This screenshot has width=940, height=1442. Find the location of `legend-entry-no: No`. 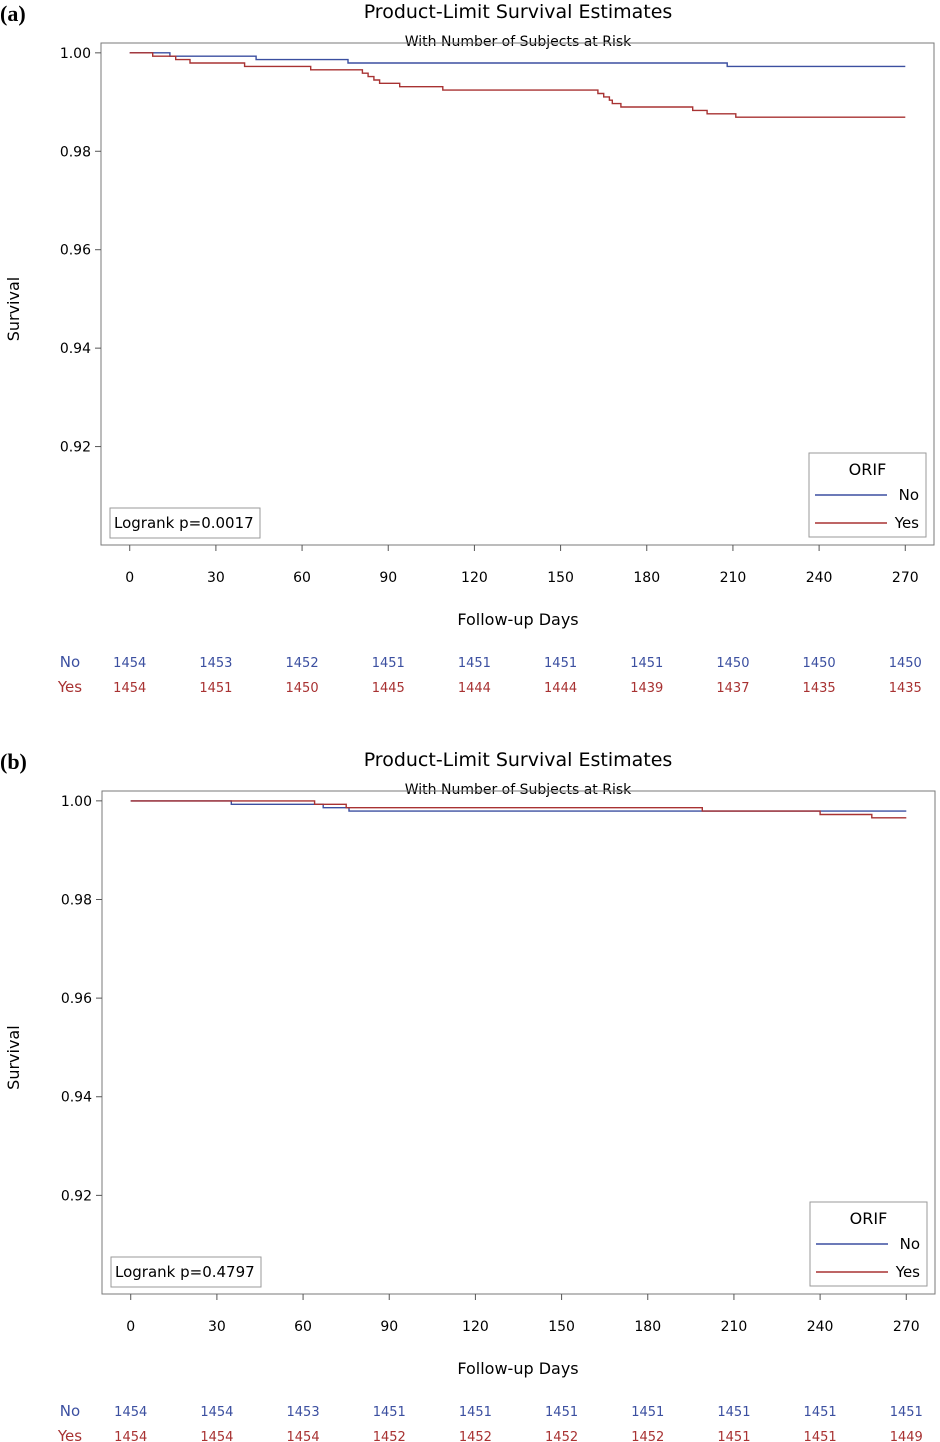

legend-entry-no: No is located at coordinates (909, 495).